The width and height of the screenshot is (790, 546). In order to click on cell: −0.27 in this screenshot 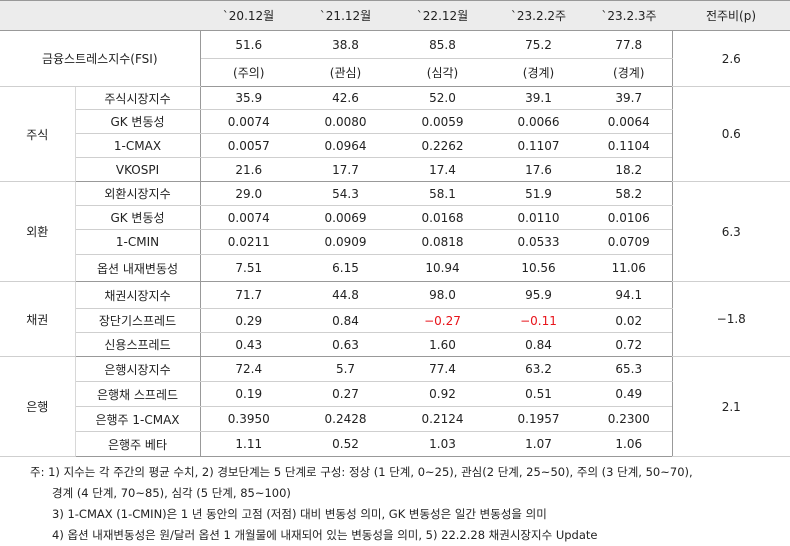, I will do `click(442, 320)`.